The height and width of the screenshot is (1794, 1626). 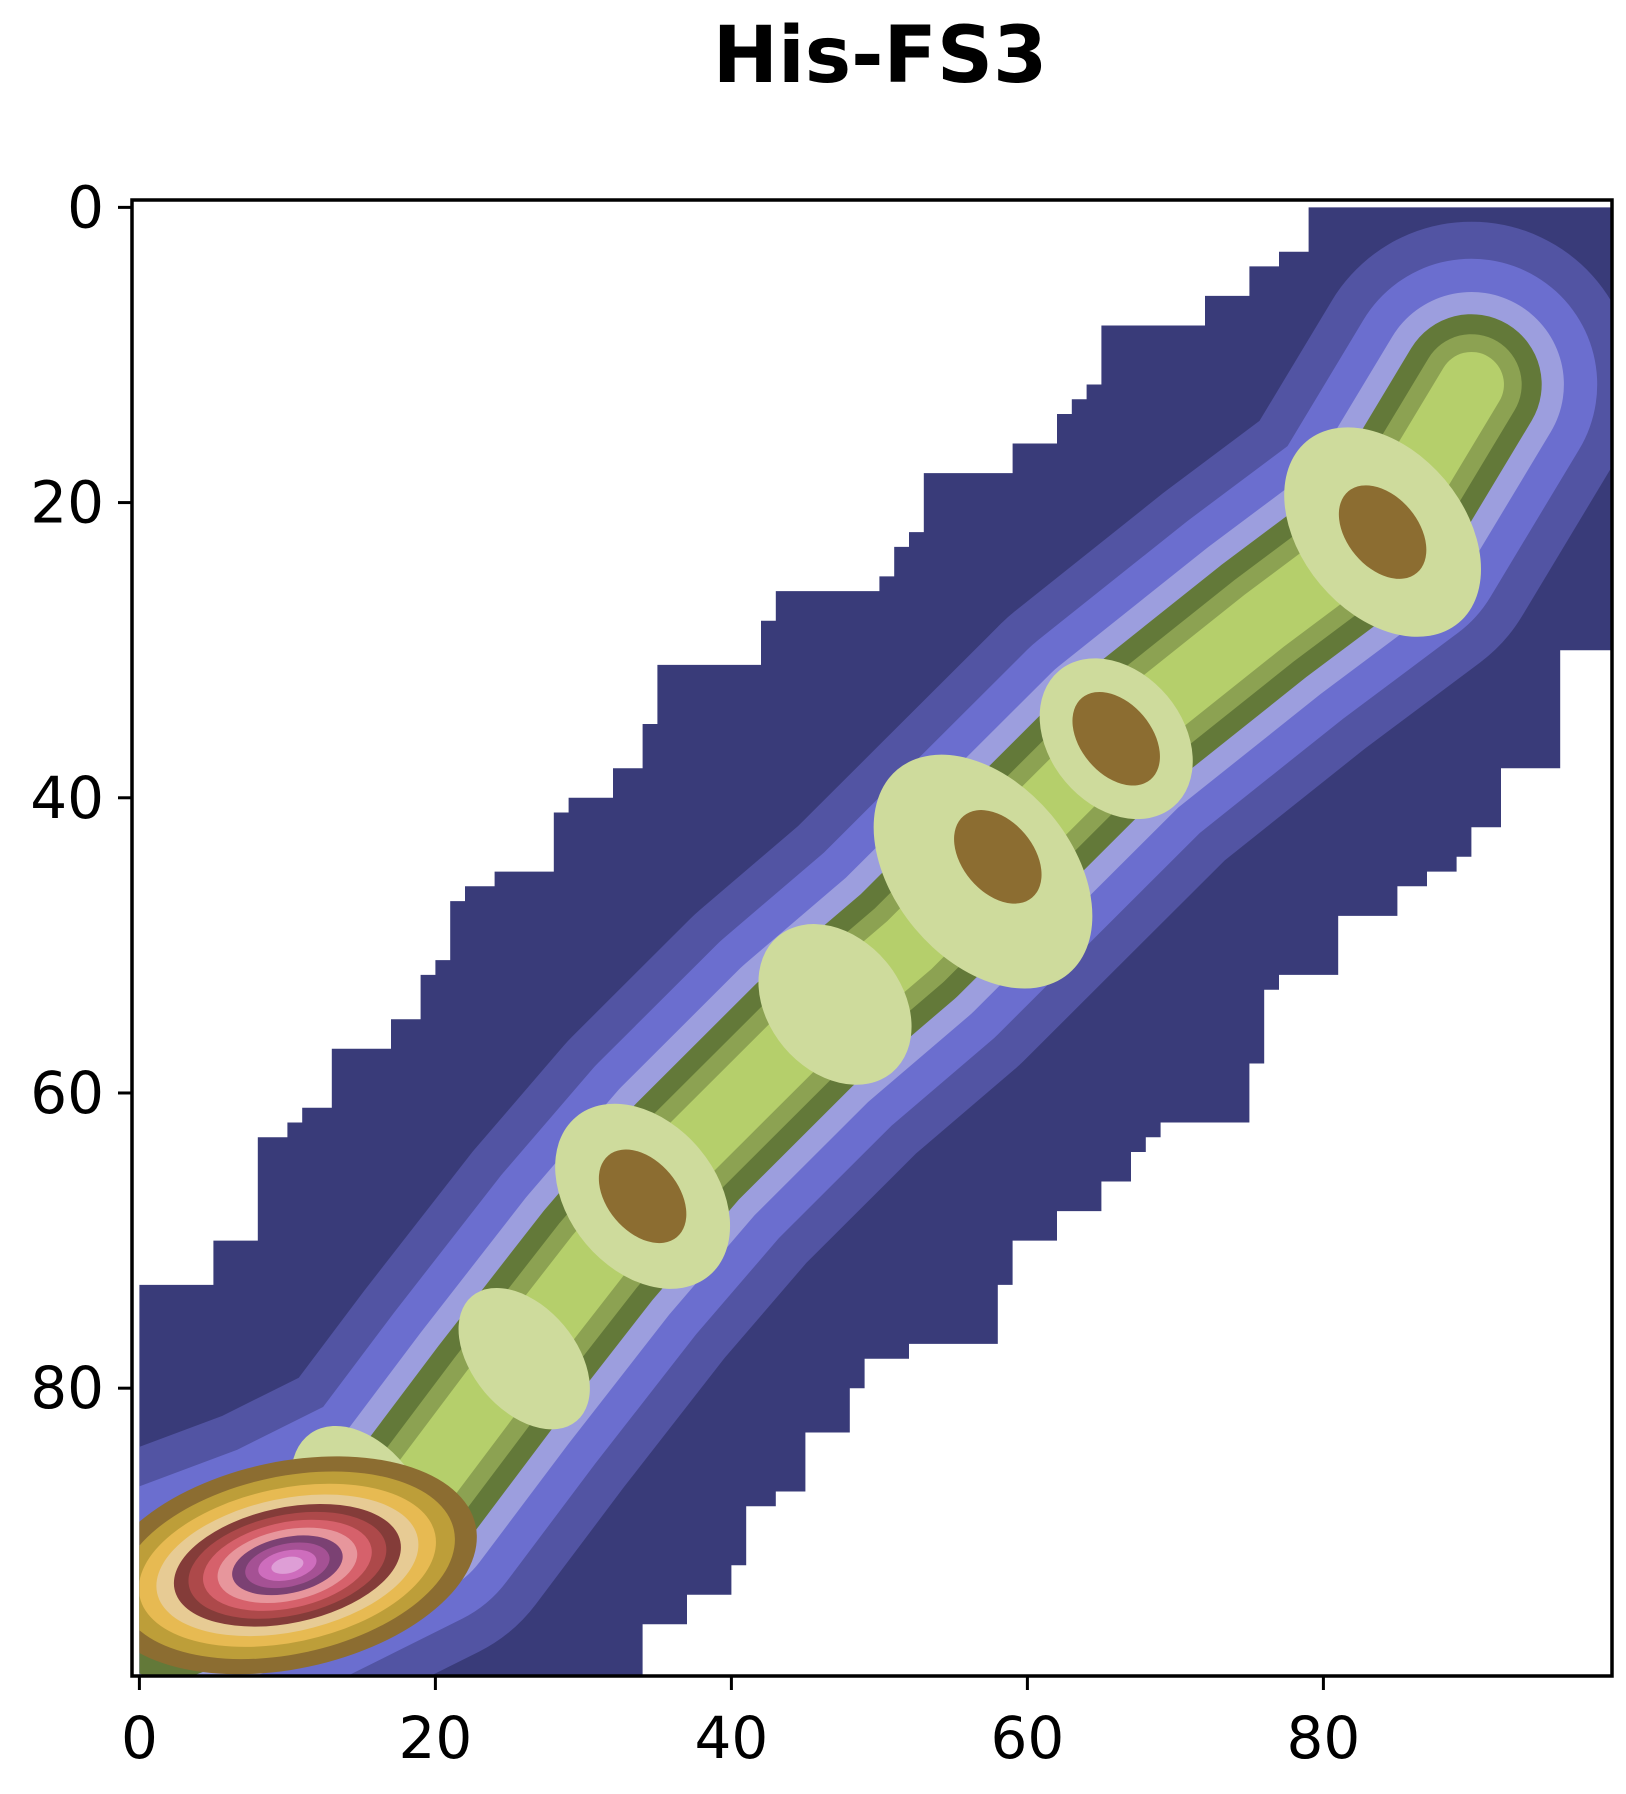 What do you see at coordinates (67, 798) in the screenshot?
I see `y-tick-label-40: 40` at bounding box center [67, 798].